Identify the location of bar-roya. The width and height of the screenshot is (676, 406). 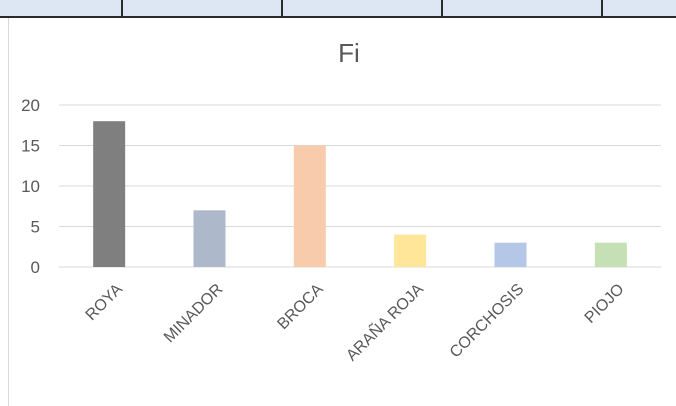
(109, 194).